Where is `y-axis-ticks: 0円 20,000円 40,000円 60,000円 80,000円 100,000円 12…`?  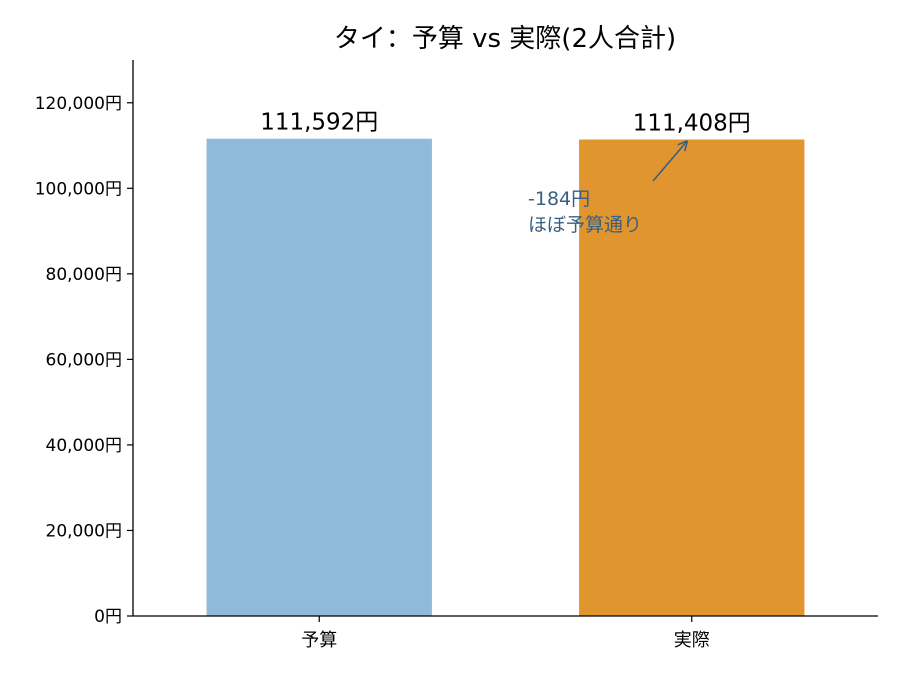 y-axis-ticks: 0円 20,000円 40,000円 60,000円 80,000円 100,000円 12… is located at coordinates (84, 360).